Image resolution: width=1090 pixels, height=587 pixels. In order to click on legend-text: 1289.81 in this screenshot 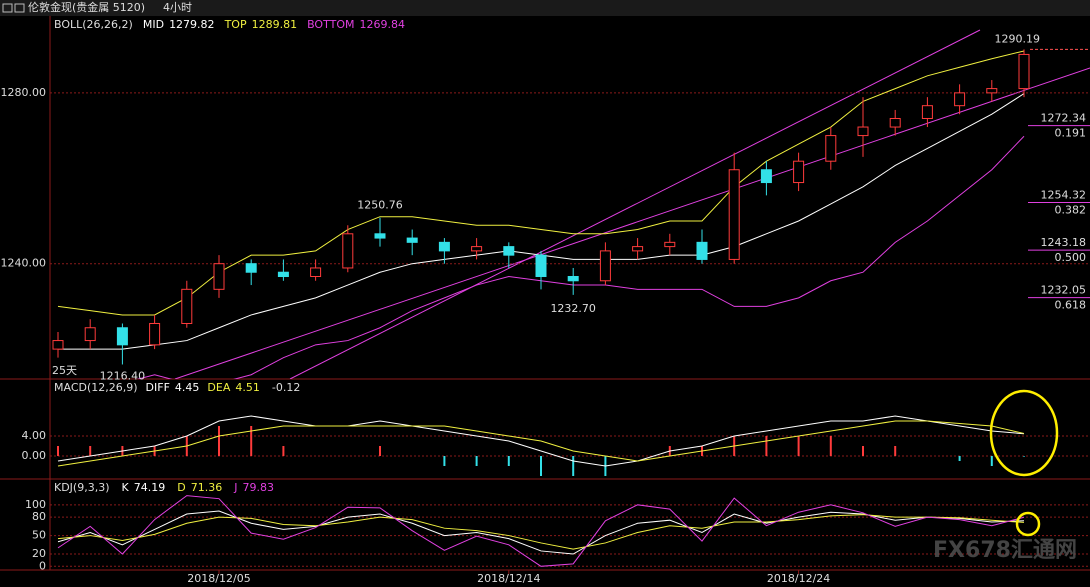, I will do `click(275, 24)`.